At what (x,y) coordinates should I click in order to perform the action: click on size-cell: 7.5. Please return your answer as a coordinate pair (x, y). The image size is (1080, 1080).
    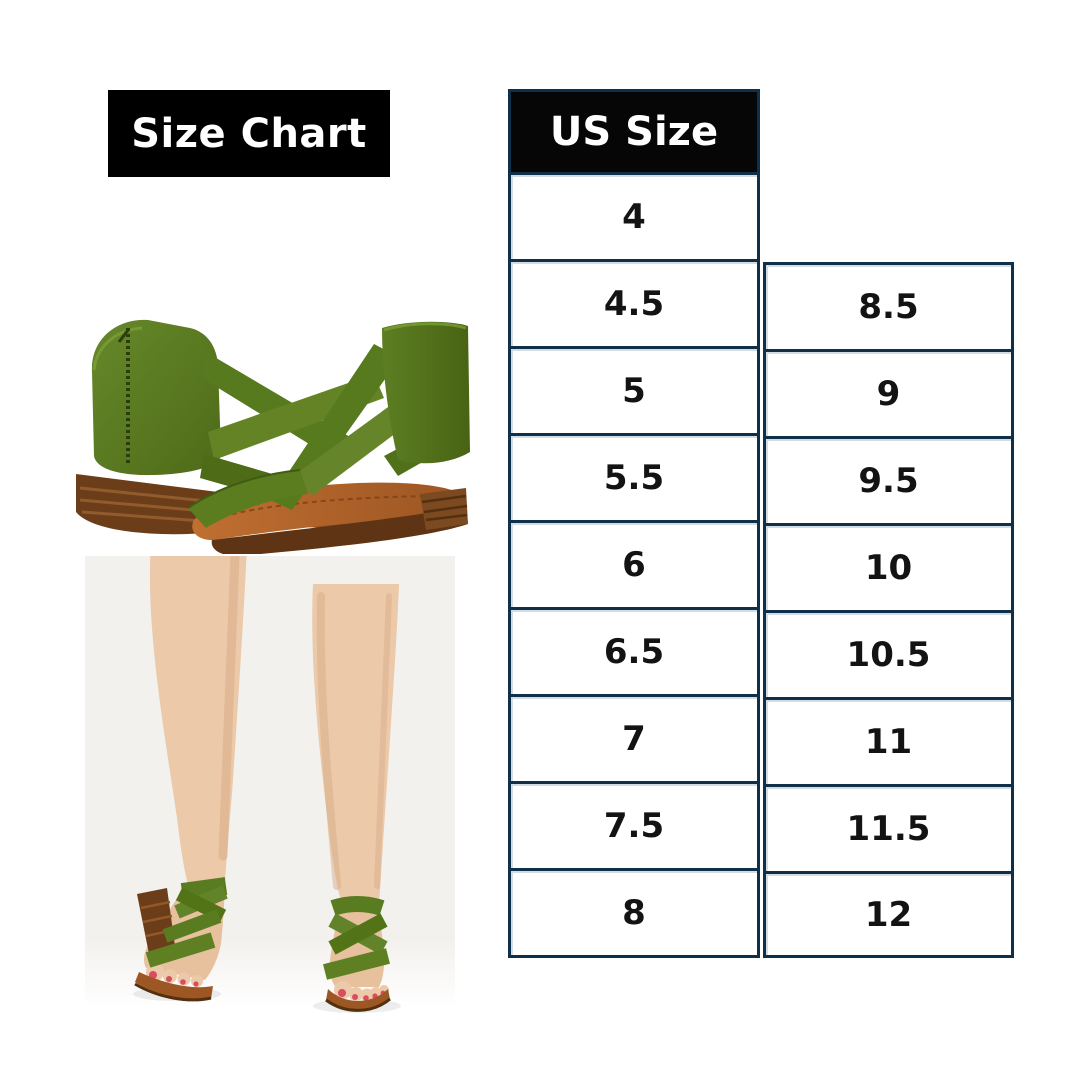
    Looking at the image, I should click on (634, 827).